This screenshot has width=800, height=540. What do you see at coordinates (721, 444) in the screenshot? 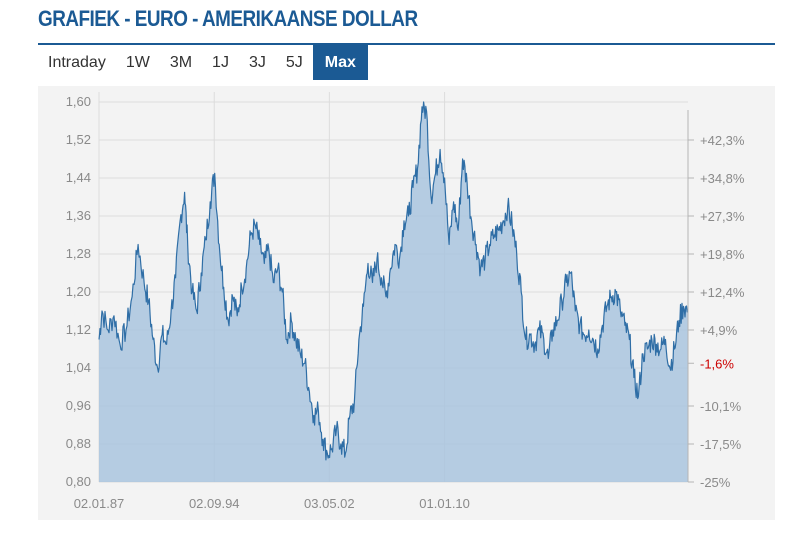
I see `right-tick-label: -17,5%` at bounding box center [721, 444].